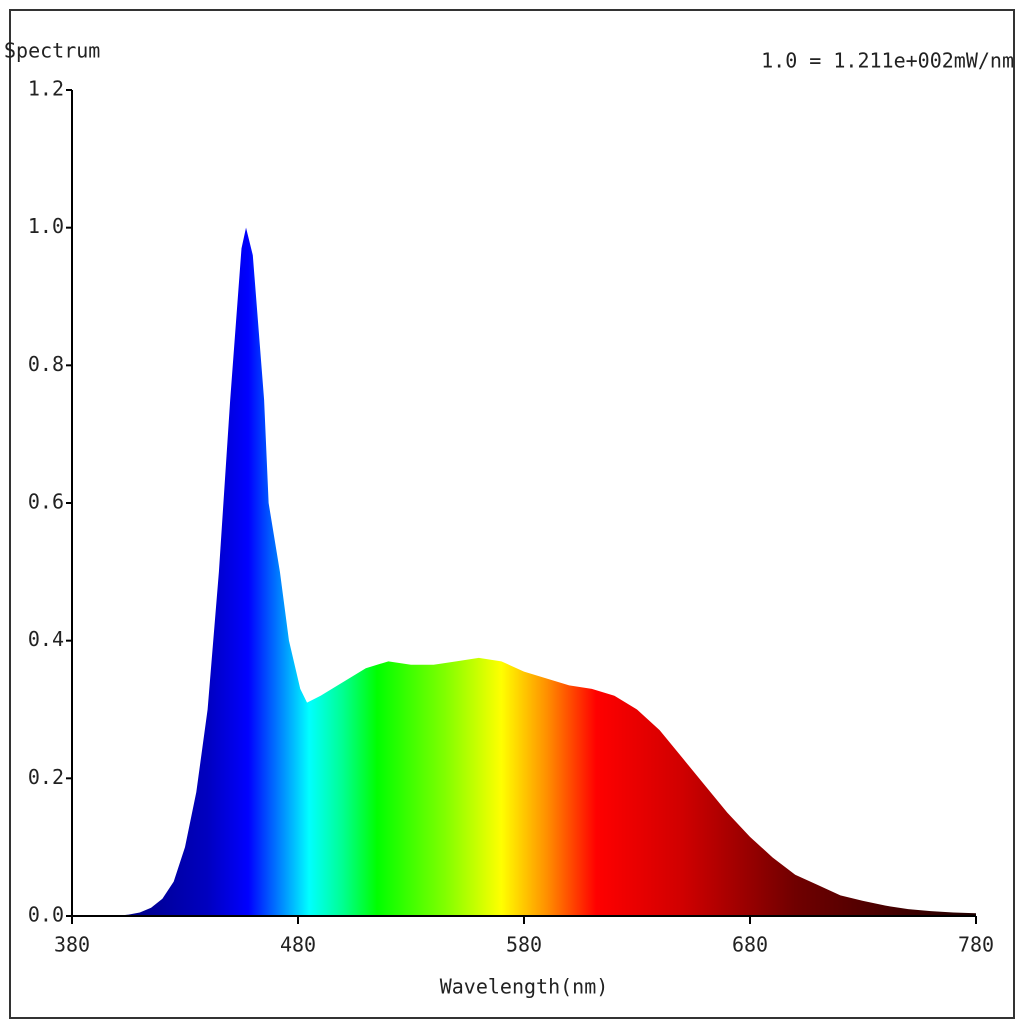 This screenshot has height=1028, width=1024. What do you see at coordinates (46, 226) in the screenshot?
I see `y-tick-label: 1.0` at bounding box center [46, 226].